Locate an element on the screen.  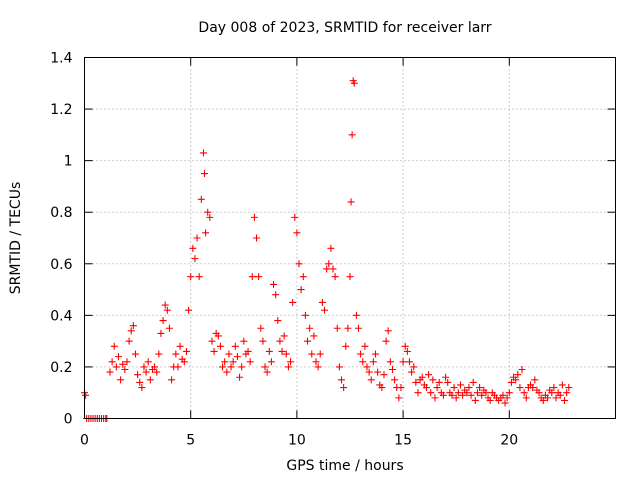
x-axis-label: GPS time / hours is located at coordinates (344, 466).